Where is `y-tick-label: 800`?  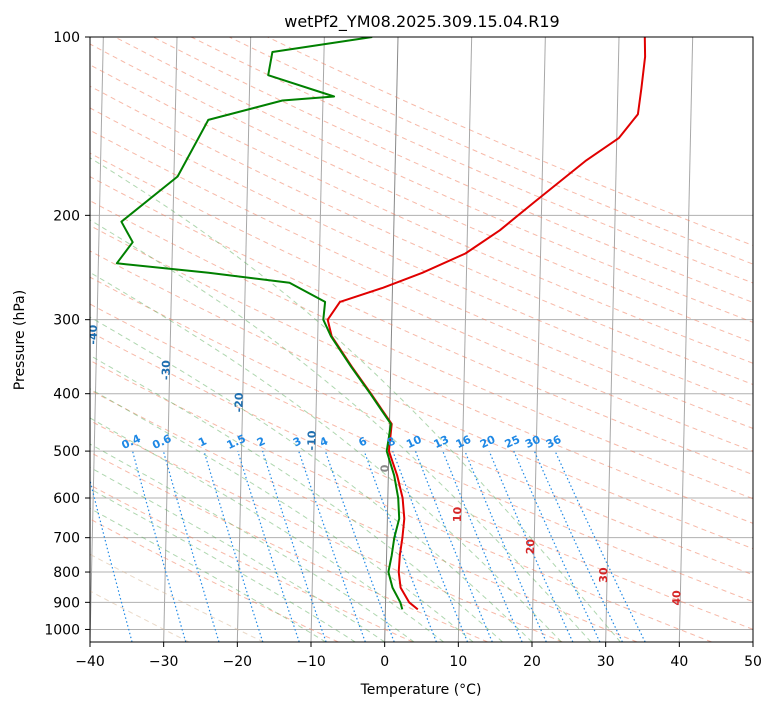
y-tick-label: 800 is located at coordinates (66, 573).